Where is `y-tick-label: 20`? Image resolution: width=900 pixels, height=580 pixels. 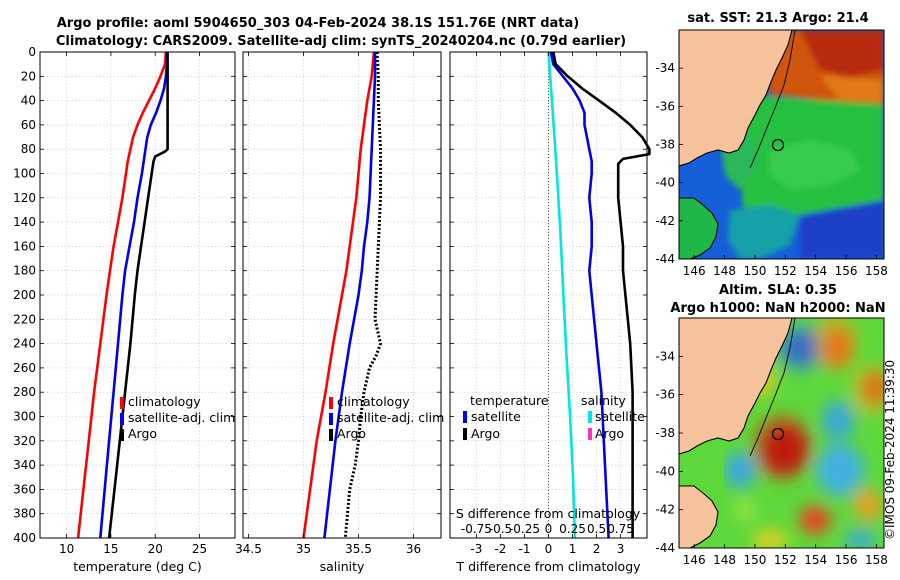 y-tick-label: 20 is located at coordinates (28, 76).